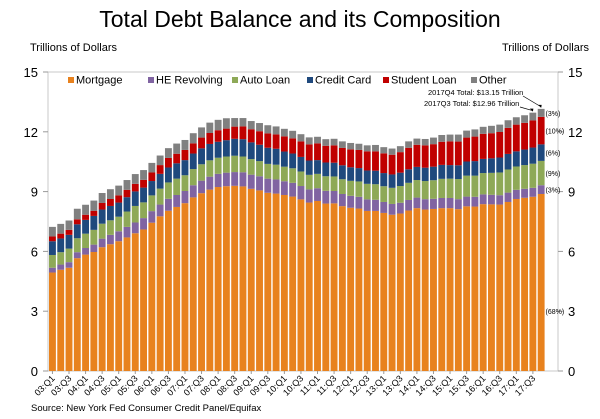 This screenshot has height=419, width=600. What do you see at coordinates (265, 81) in the screenshot?
I see `legend-label: Auto Loan` at bounding box center [265, 81].